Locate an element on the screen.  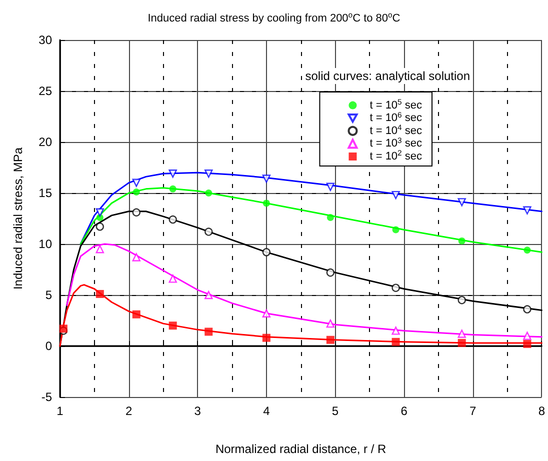
y-tick-label: 10 is located at coordinates (45, 244).